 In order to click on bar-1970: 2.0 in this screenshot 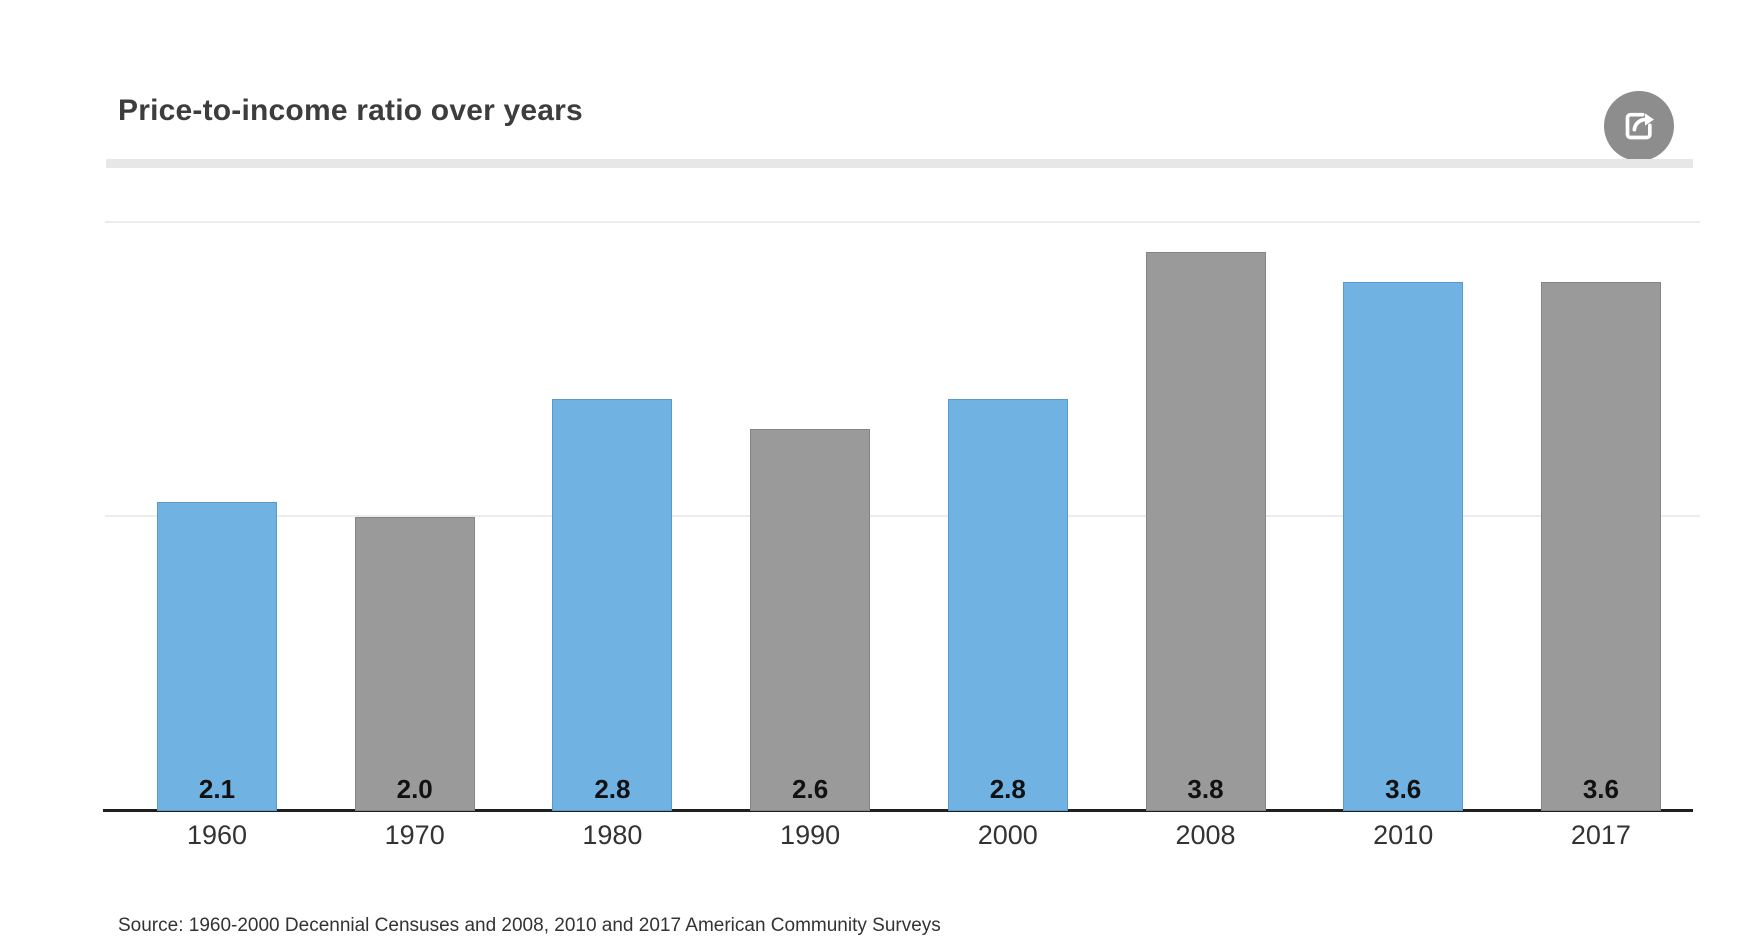, I will do `click(414, 664)`.